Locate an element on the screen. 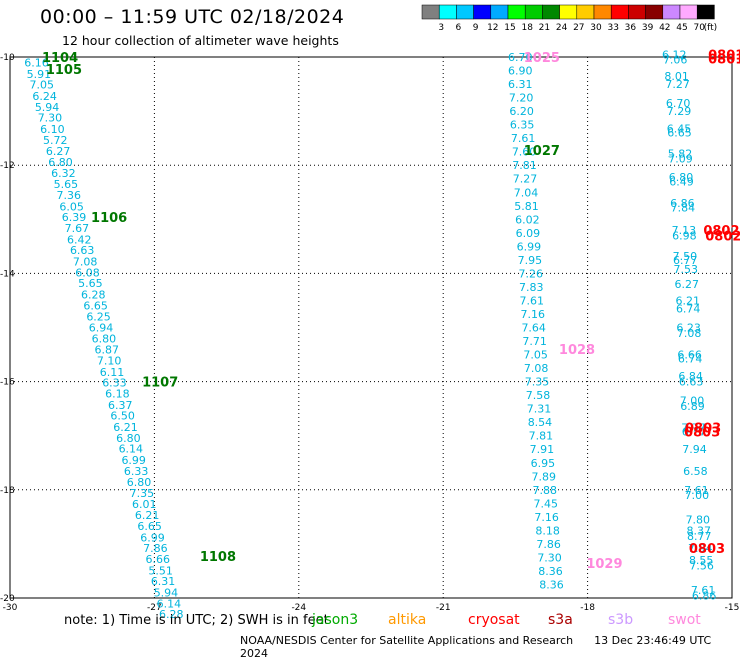  wave-height-value: 7.50 is located at coordinates (685, 256).